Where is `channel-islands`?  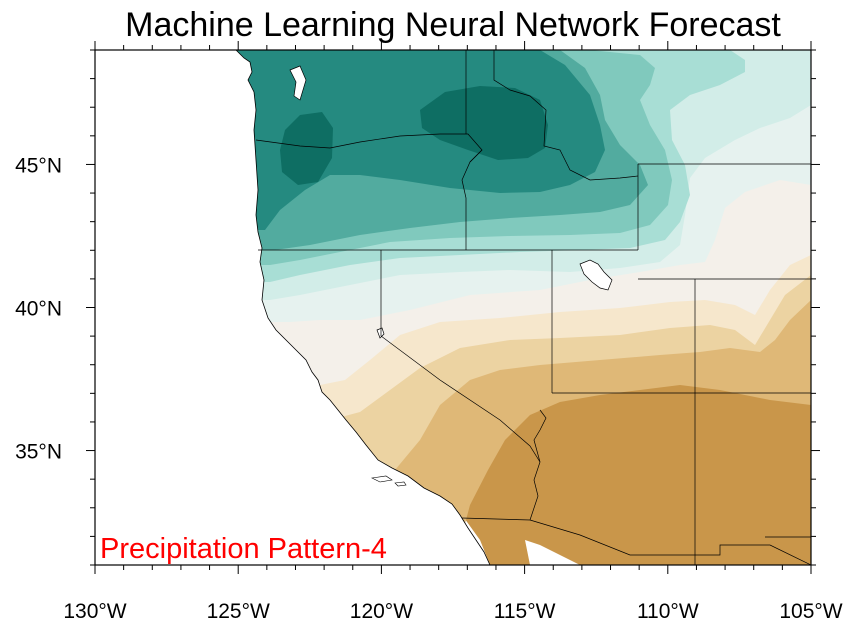 channel-islands is located at coordinates (389, 481).